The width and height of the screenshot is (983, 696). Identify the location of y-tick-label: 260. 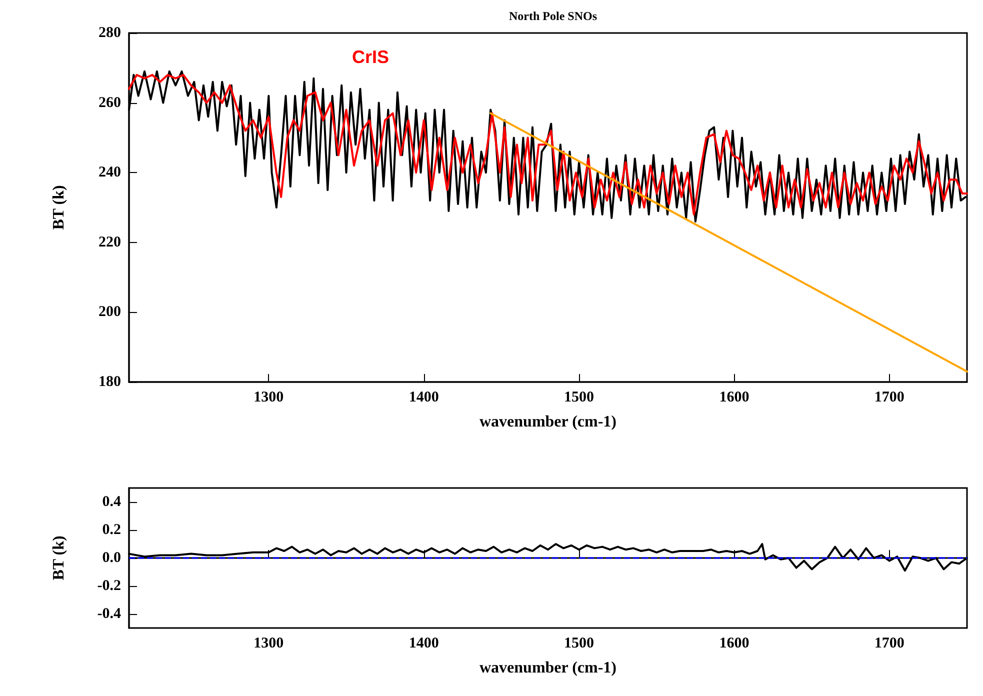
(109, 102).